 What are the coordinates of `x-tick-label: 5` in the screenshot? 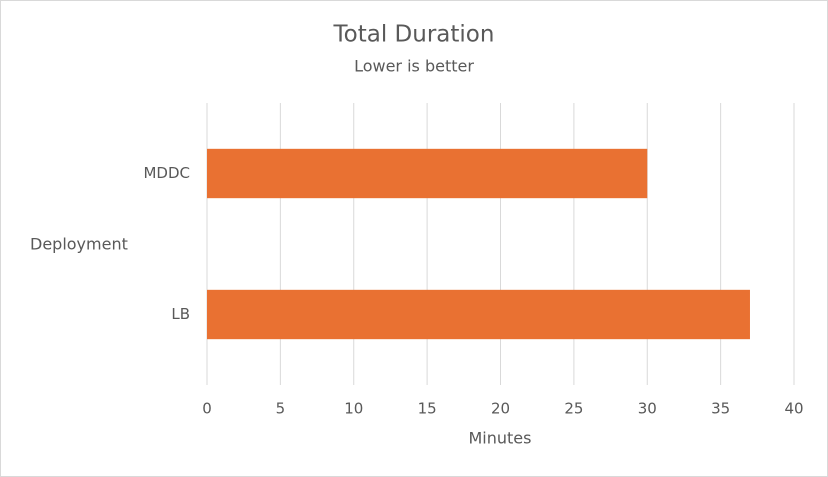 It's located at (281, 409).